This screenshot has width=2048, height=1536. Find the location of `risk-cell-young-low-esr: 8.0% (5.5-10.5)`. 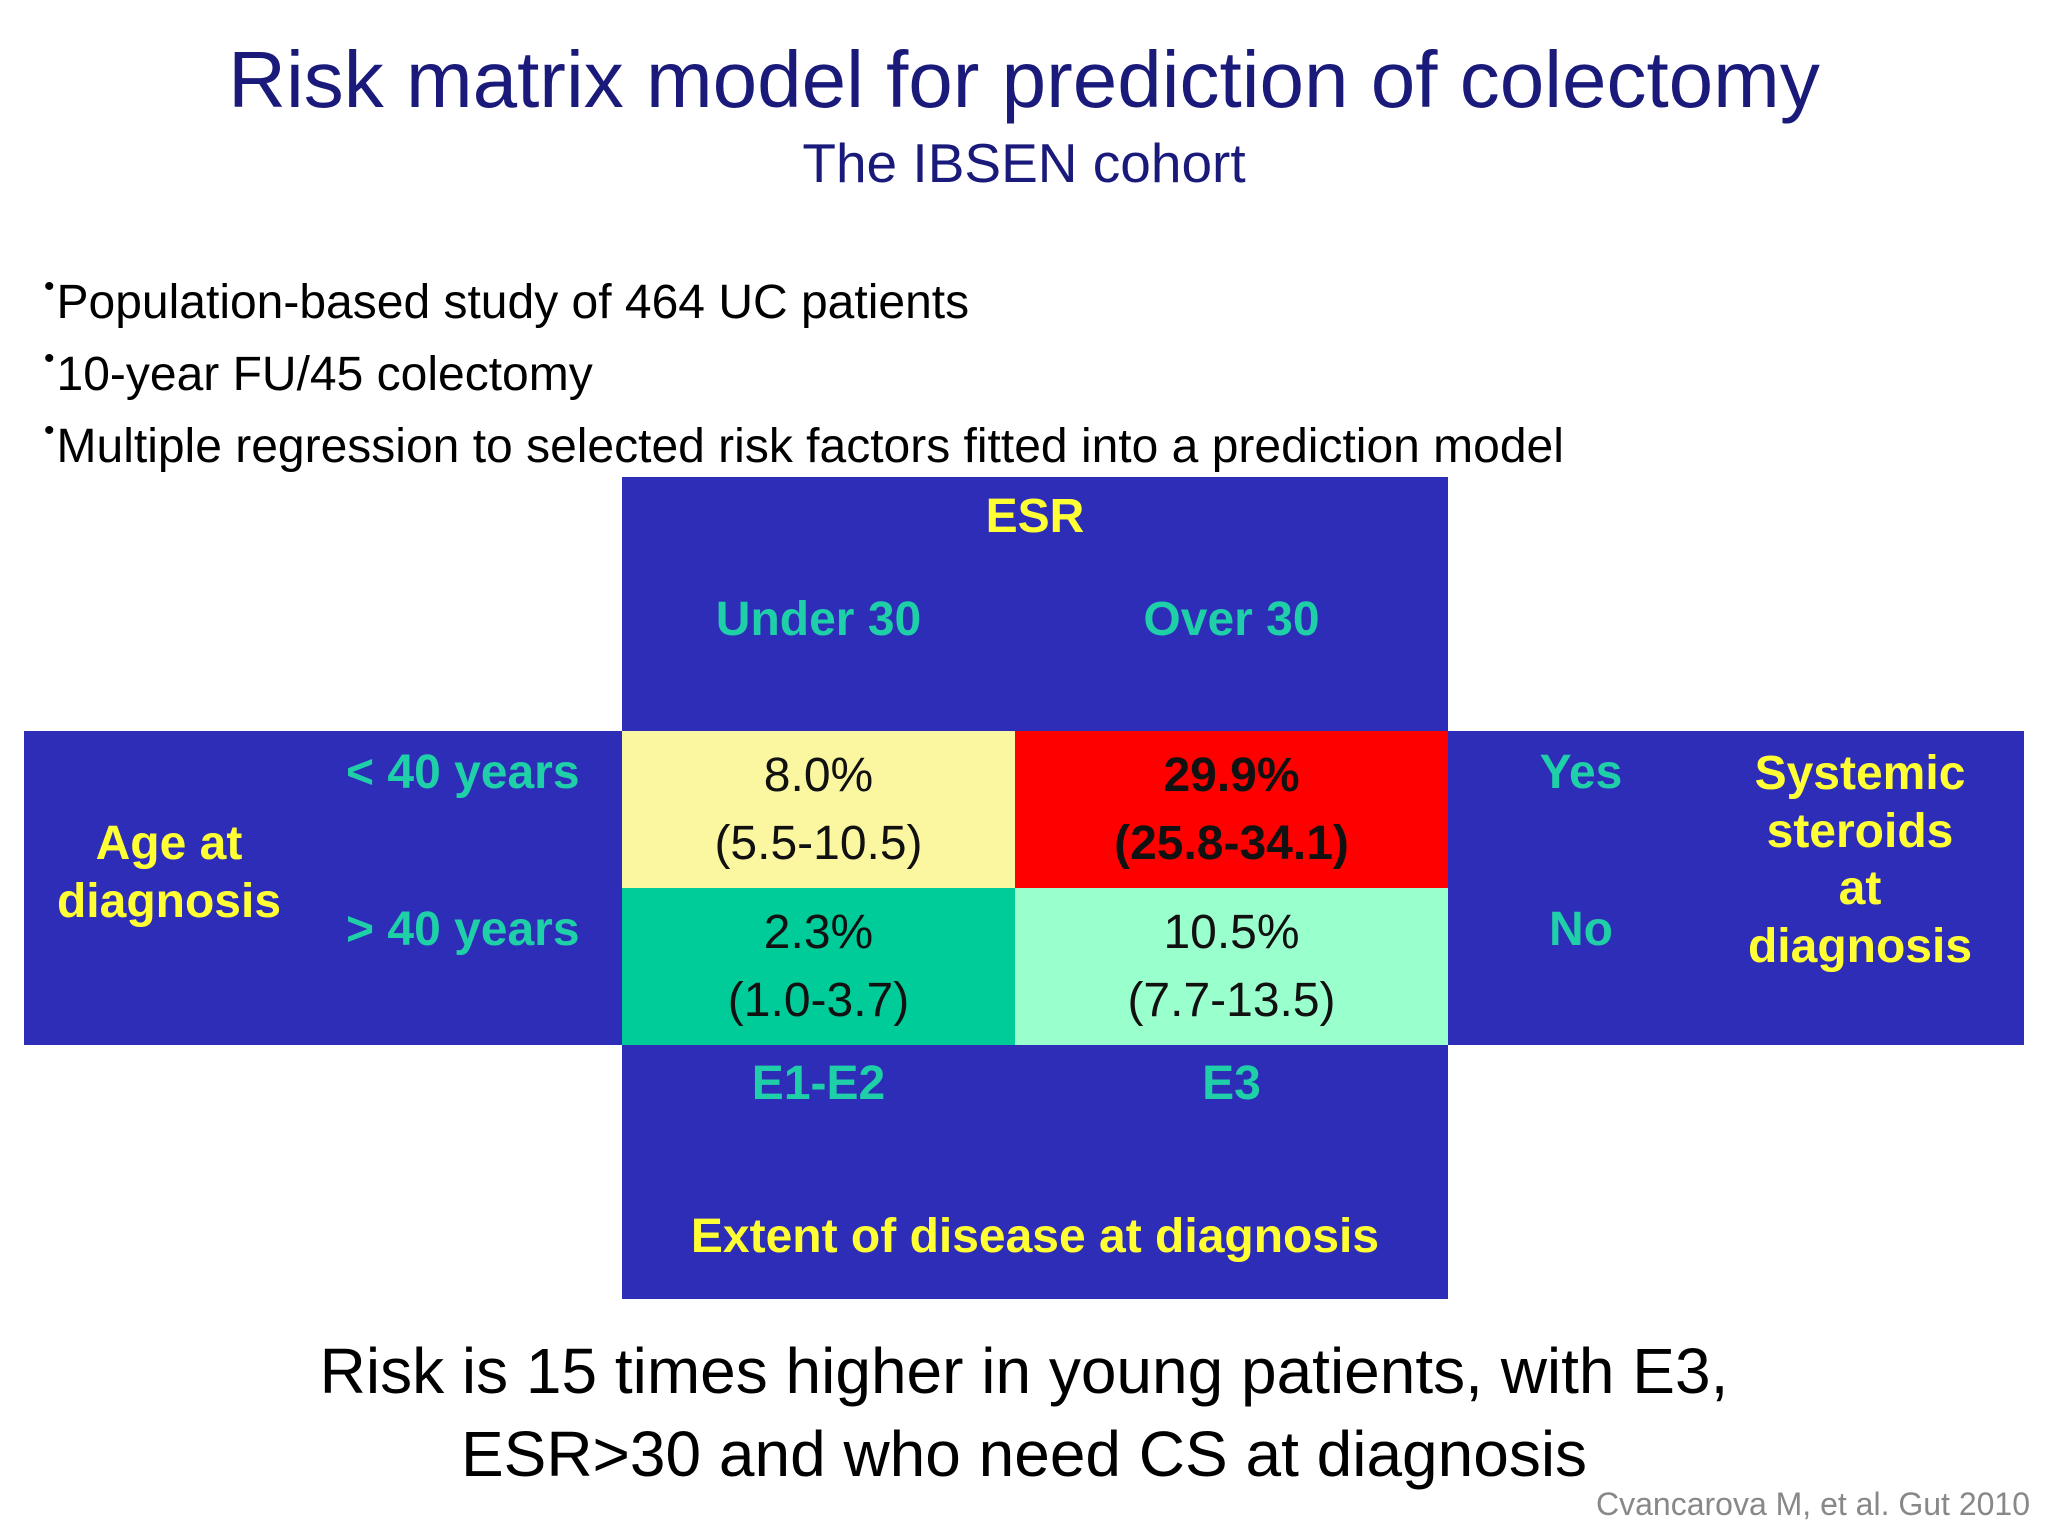

risk-cell-young-low-esr: 8.0% (5.5-10.5) is located at coordinates (818, 809).